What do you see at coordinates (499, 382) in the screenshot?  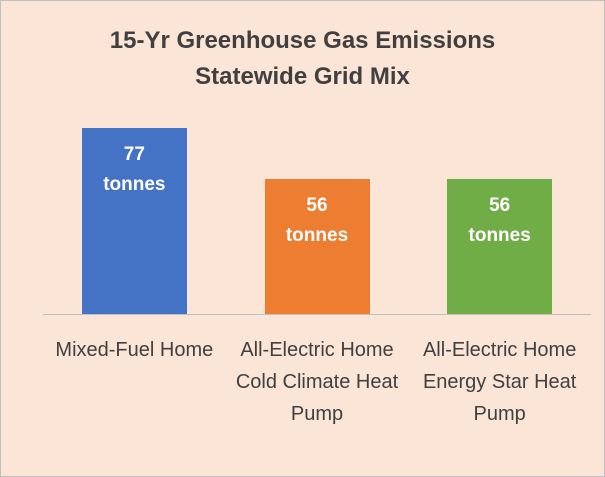 I see `x-tick-label: All-Electric Home Energy Star Heat Pump` at bounding box center [499, 382].